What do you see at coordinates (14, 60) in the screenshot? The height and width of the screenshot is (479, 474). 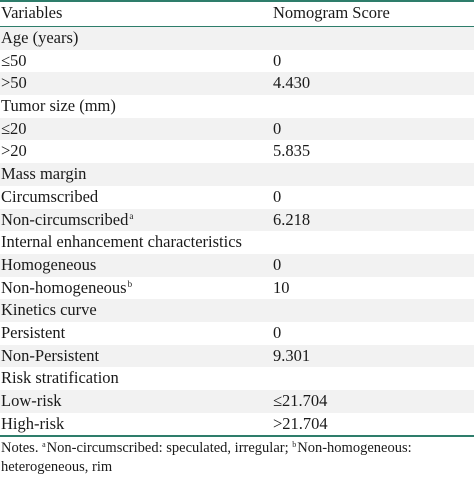 I see `row-variable: ≤50` at bounding box center [14, 60].